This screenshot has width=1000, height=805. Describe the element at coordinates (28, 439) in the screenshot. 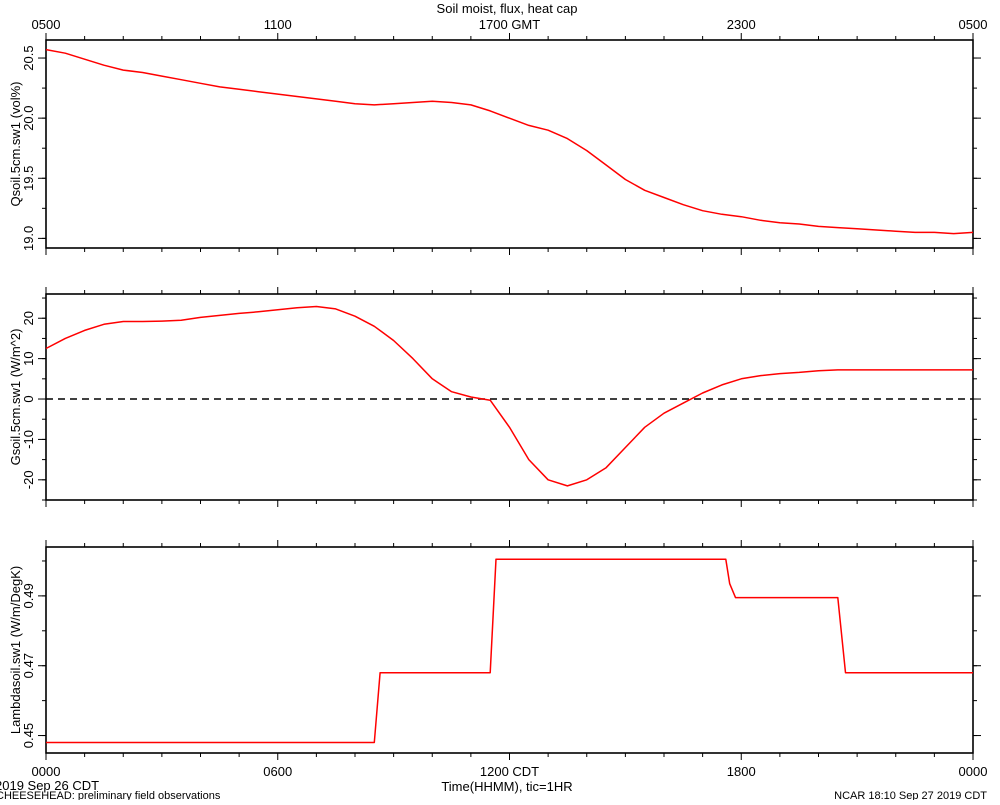

I see `y-tick-label: -10` at that location.